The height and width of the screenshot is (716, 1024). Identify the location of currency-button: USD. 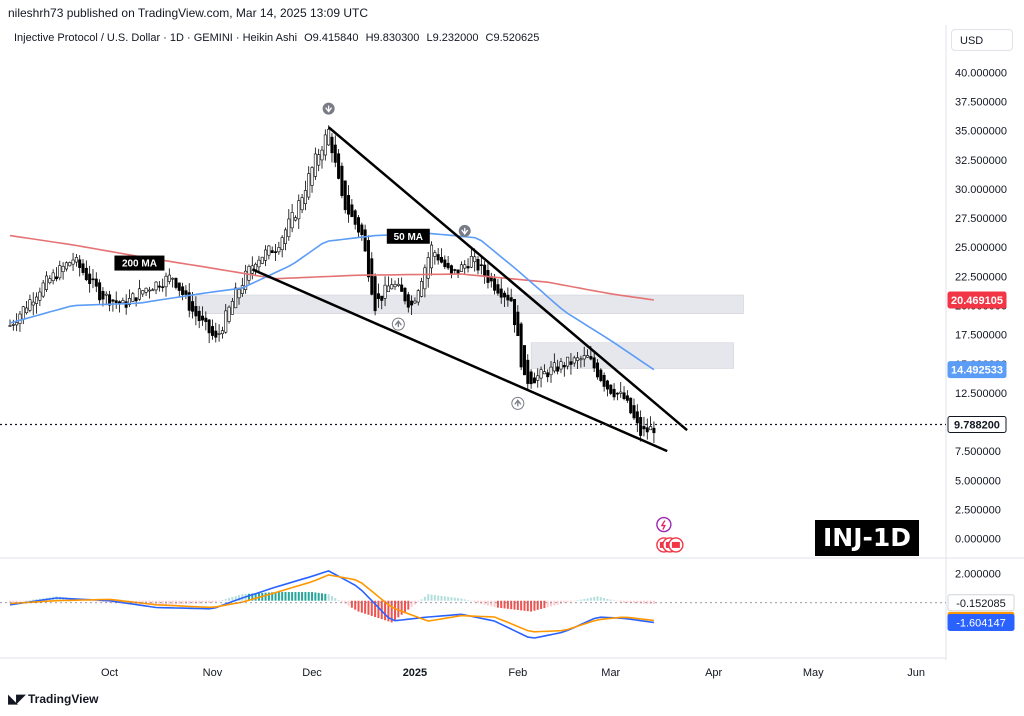
(982, 40).